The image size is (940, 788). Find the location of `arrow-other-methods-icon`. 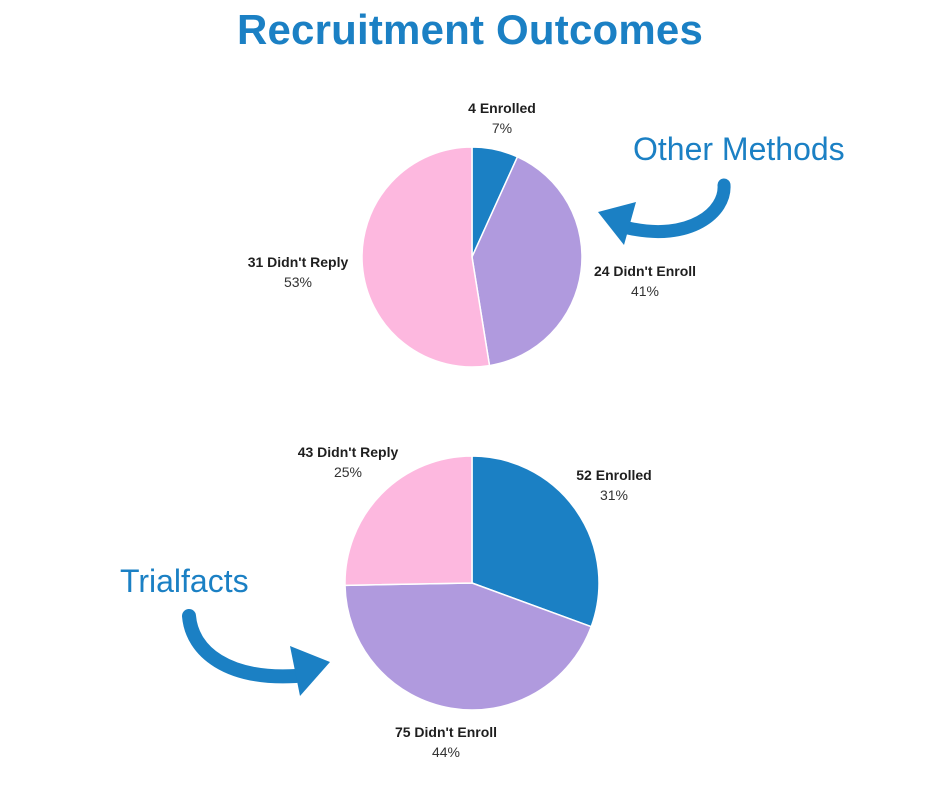

arrow-other-methods-icon is located at coordinates (664, 211).